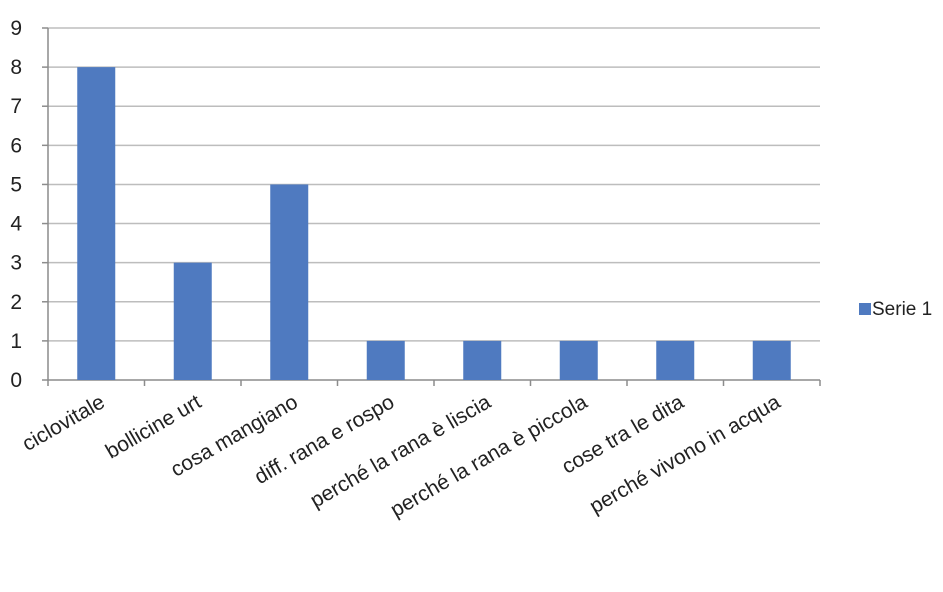  I want to click on y-tick-label: 4, so click(16, 224).